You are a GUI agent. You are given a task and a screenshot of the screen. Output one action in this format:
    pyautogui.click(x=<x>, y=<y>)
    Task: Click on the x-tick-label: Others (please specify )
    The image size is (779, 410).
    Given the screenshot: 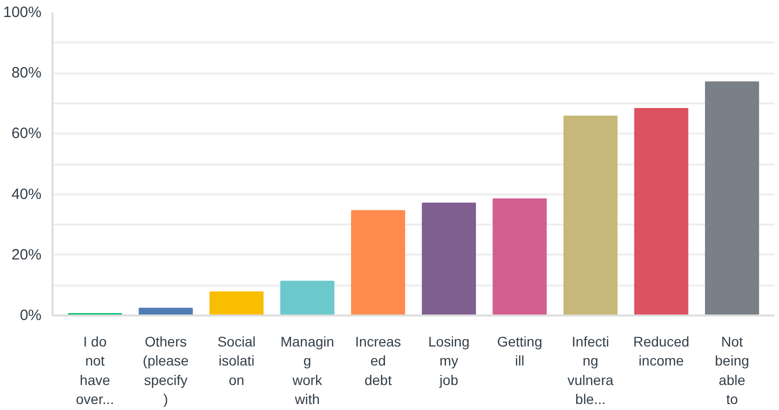 What is the action you would take?
    pyautogui.click(x=165, y=371)
    